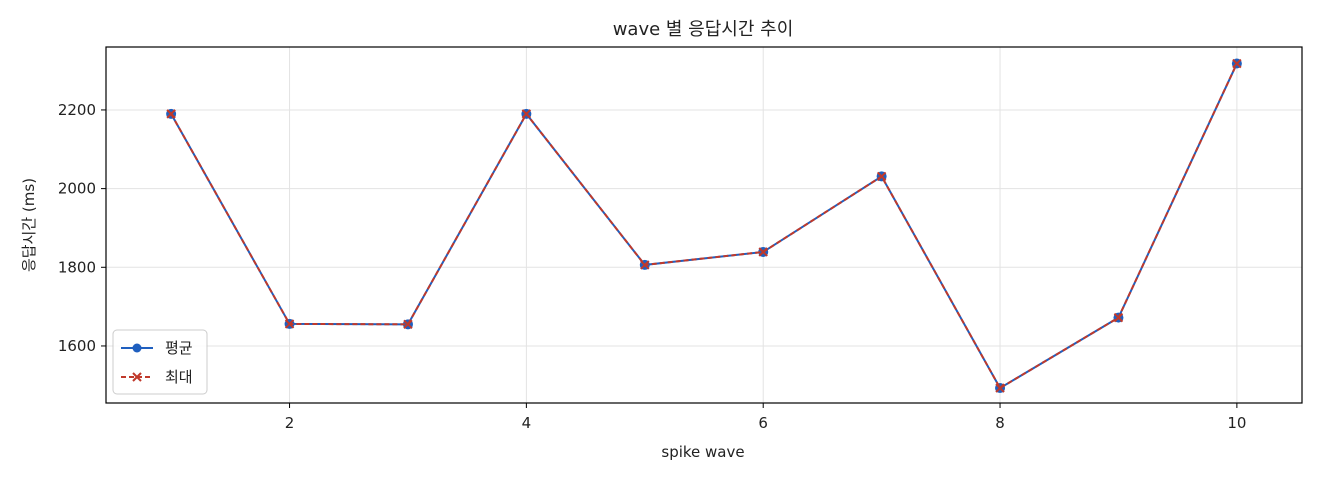 This screenshot has width=1320, height=480. I want to click on series-1-point-1-stroke-b, so click(289, 324).